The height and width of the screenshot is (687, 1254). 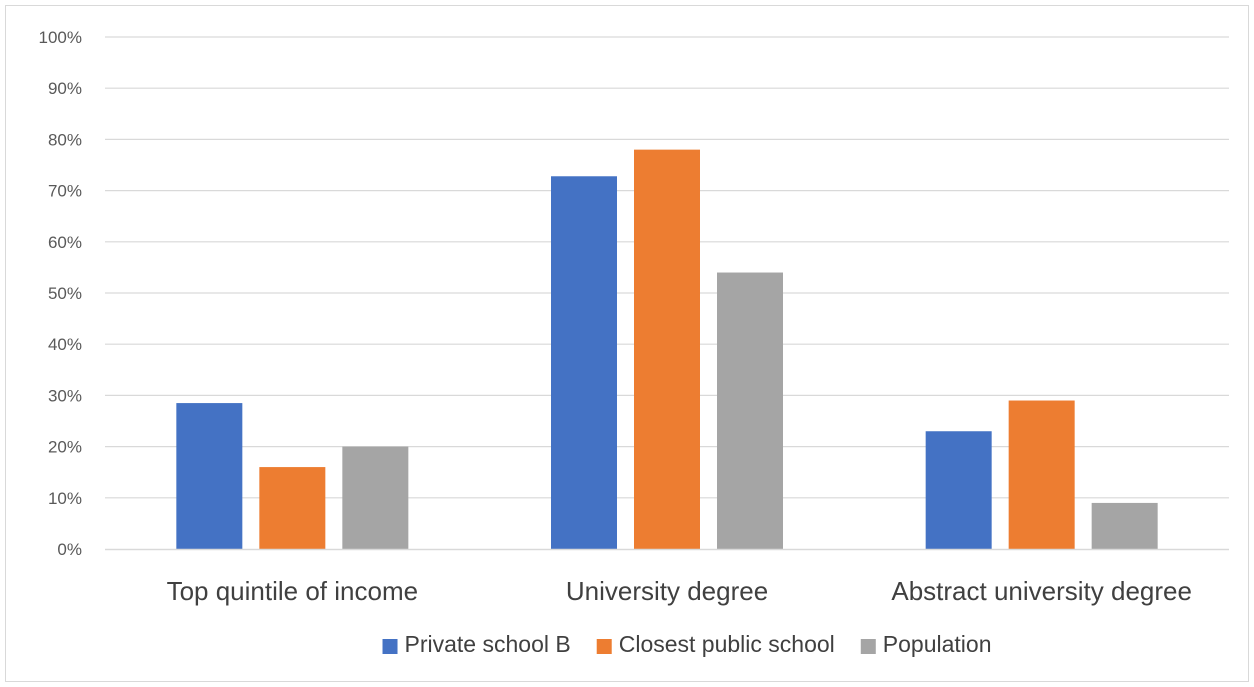 What do you see at coordinates (292, 591) in the screenshot?
I see `x-category-label: Top quintile of income` at bounding box center [292, 591].